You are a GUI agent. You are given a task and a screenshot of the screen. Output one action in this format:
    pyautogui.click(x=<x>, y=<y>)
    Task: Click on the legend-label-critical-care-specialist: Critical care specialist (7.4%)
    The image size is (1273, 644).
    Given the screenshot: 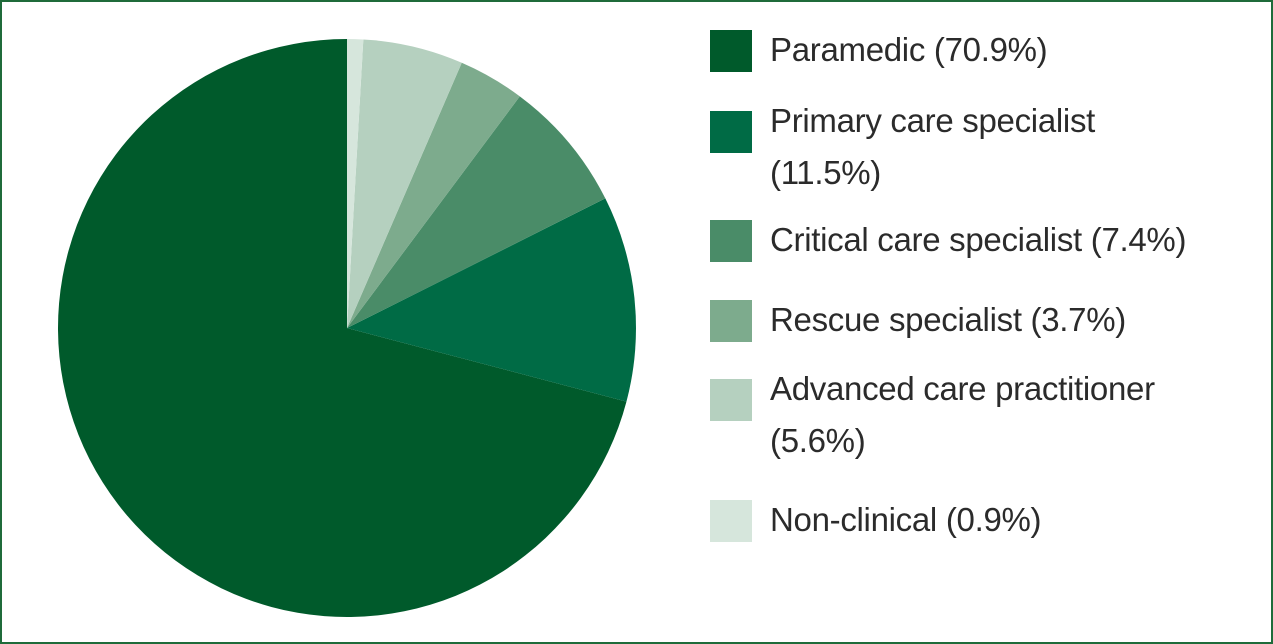 What is the action you would take?
    pyautogui.click(x=1005, y=240)
    